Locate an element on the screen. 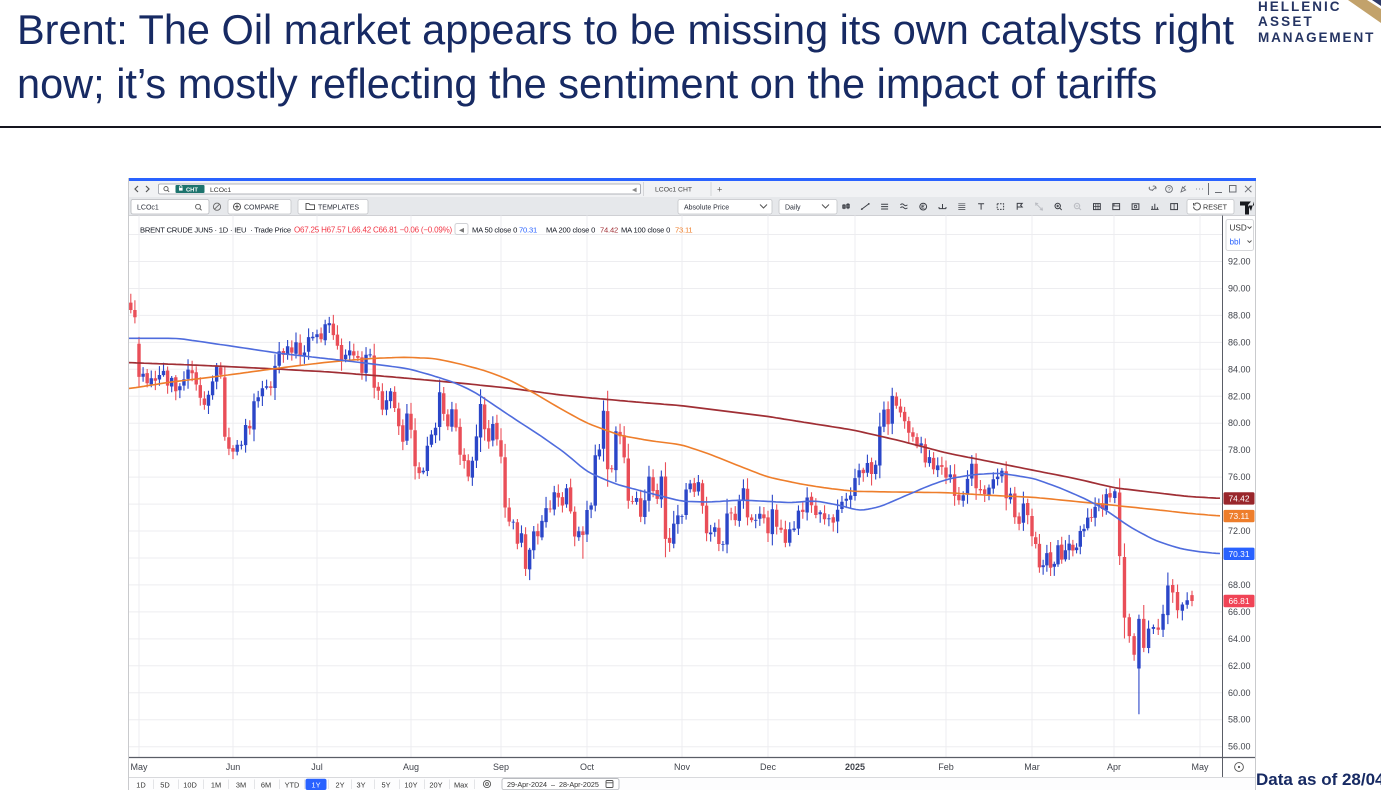  svg-text: 56.00 is located at coordinates (1239, 747).